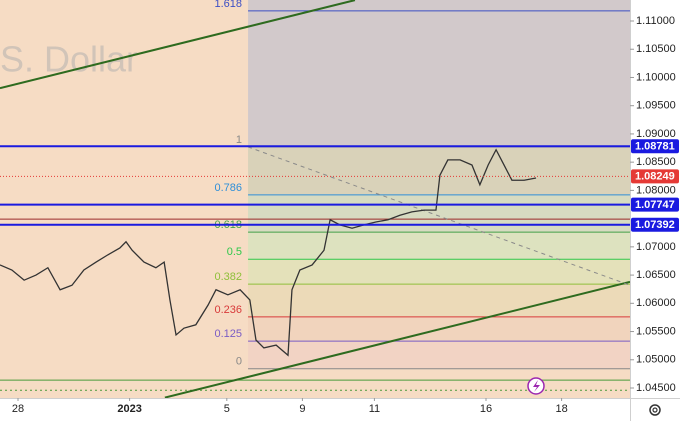  I want to click on fib-label: 0, so click(239, 362).